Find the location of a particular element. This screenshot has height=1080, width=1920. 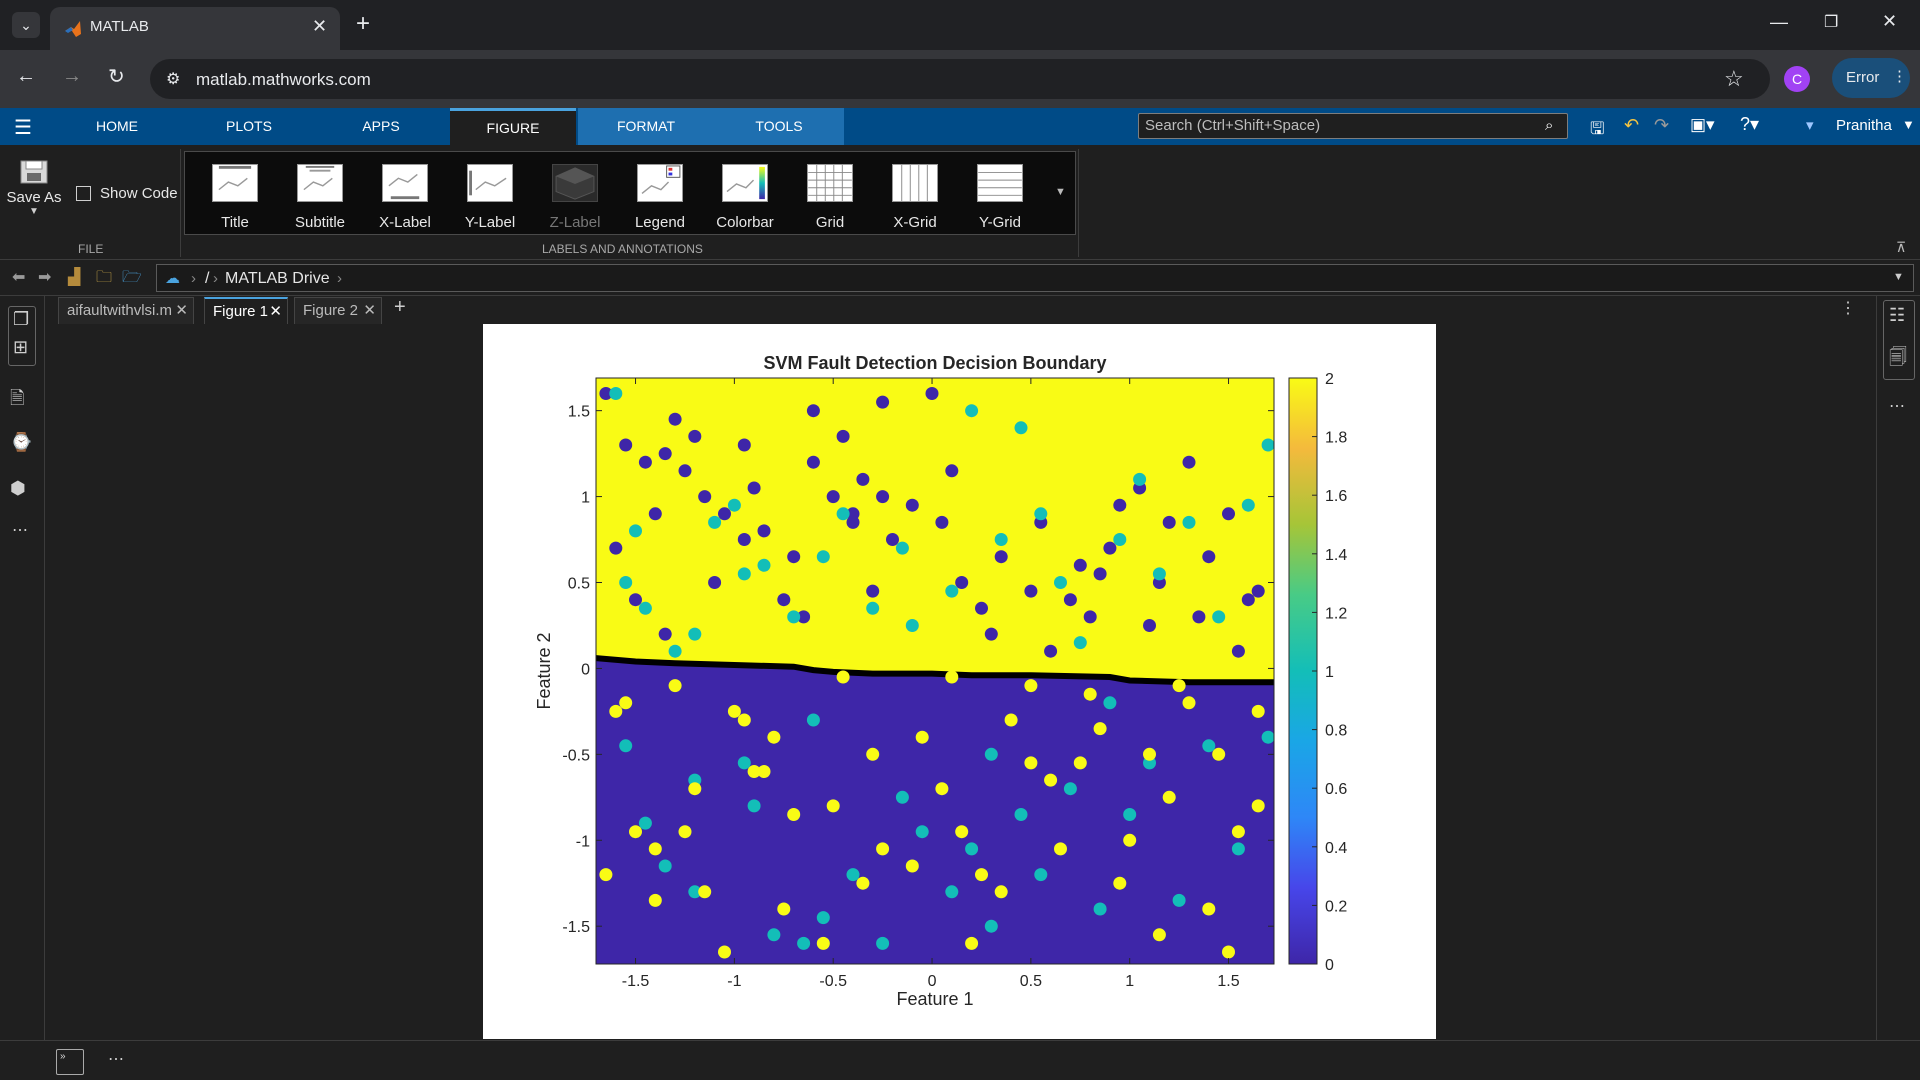

y-grid-gallery-item: Y-Grid is located at coordinates (1000, 194).